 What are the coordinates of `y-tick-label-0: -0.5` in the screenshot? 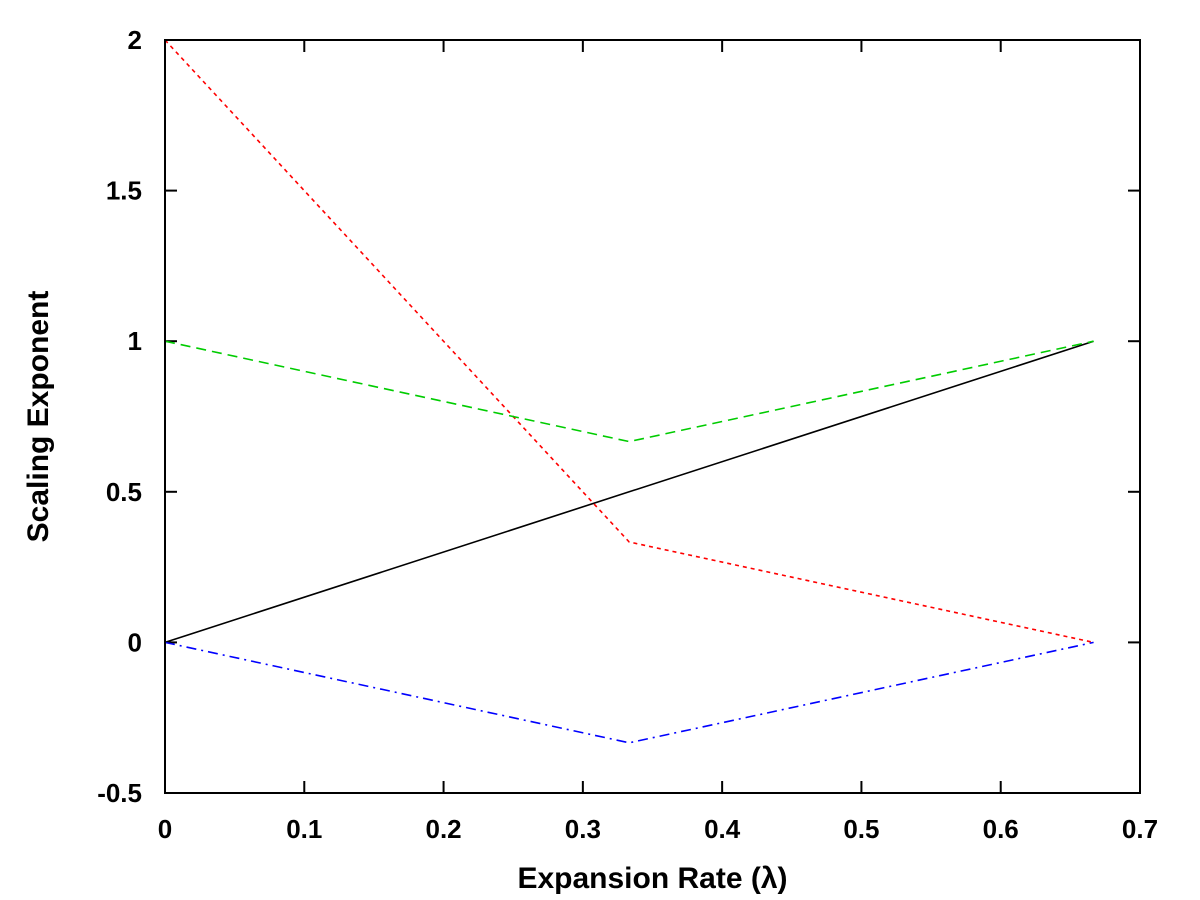 It's located at (119, 793).